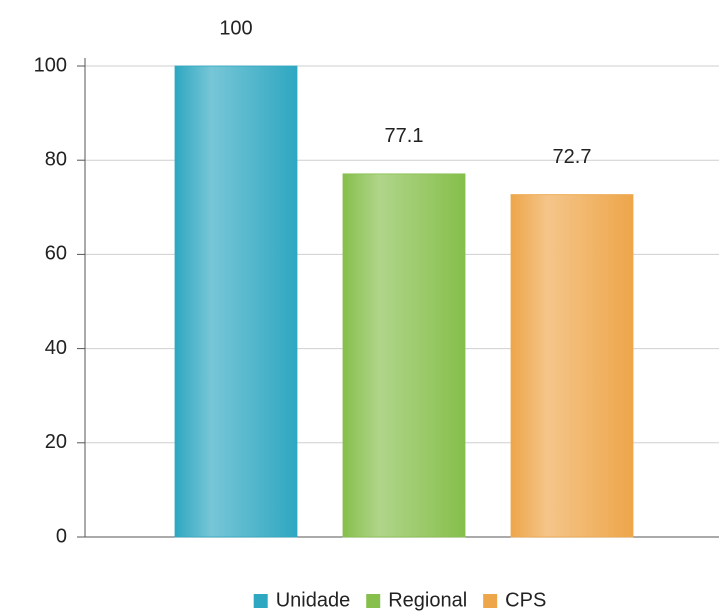 The height and width of the screenshot is (614, 719). I want to click on y-tick-label: 40, so click(56, 348).